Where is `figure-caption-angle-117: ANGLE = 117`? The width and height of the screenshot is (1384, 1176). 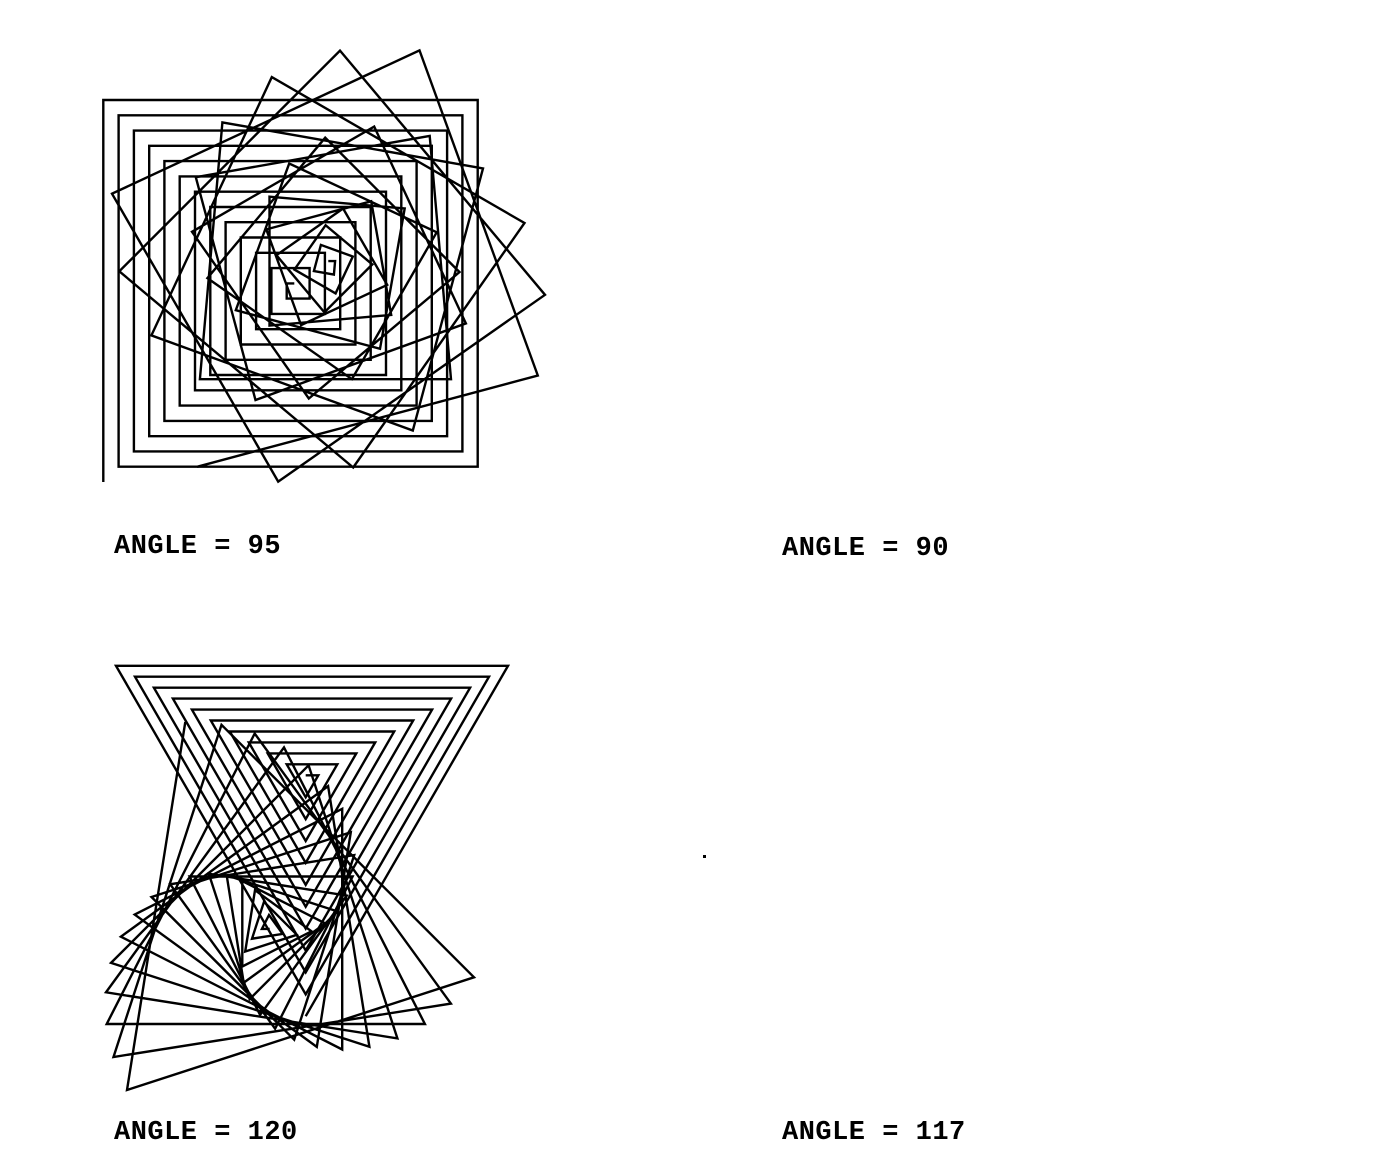
figure-caption-angle-117: ANGLE = 117 is located at coordinates (874, 1133).